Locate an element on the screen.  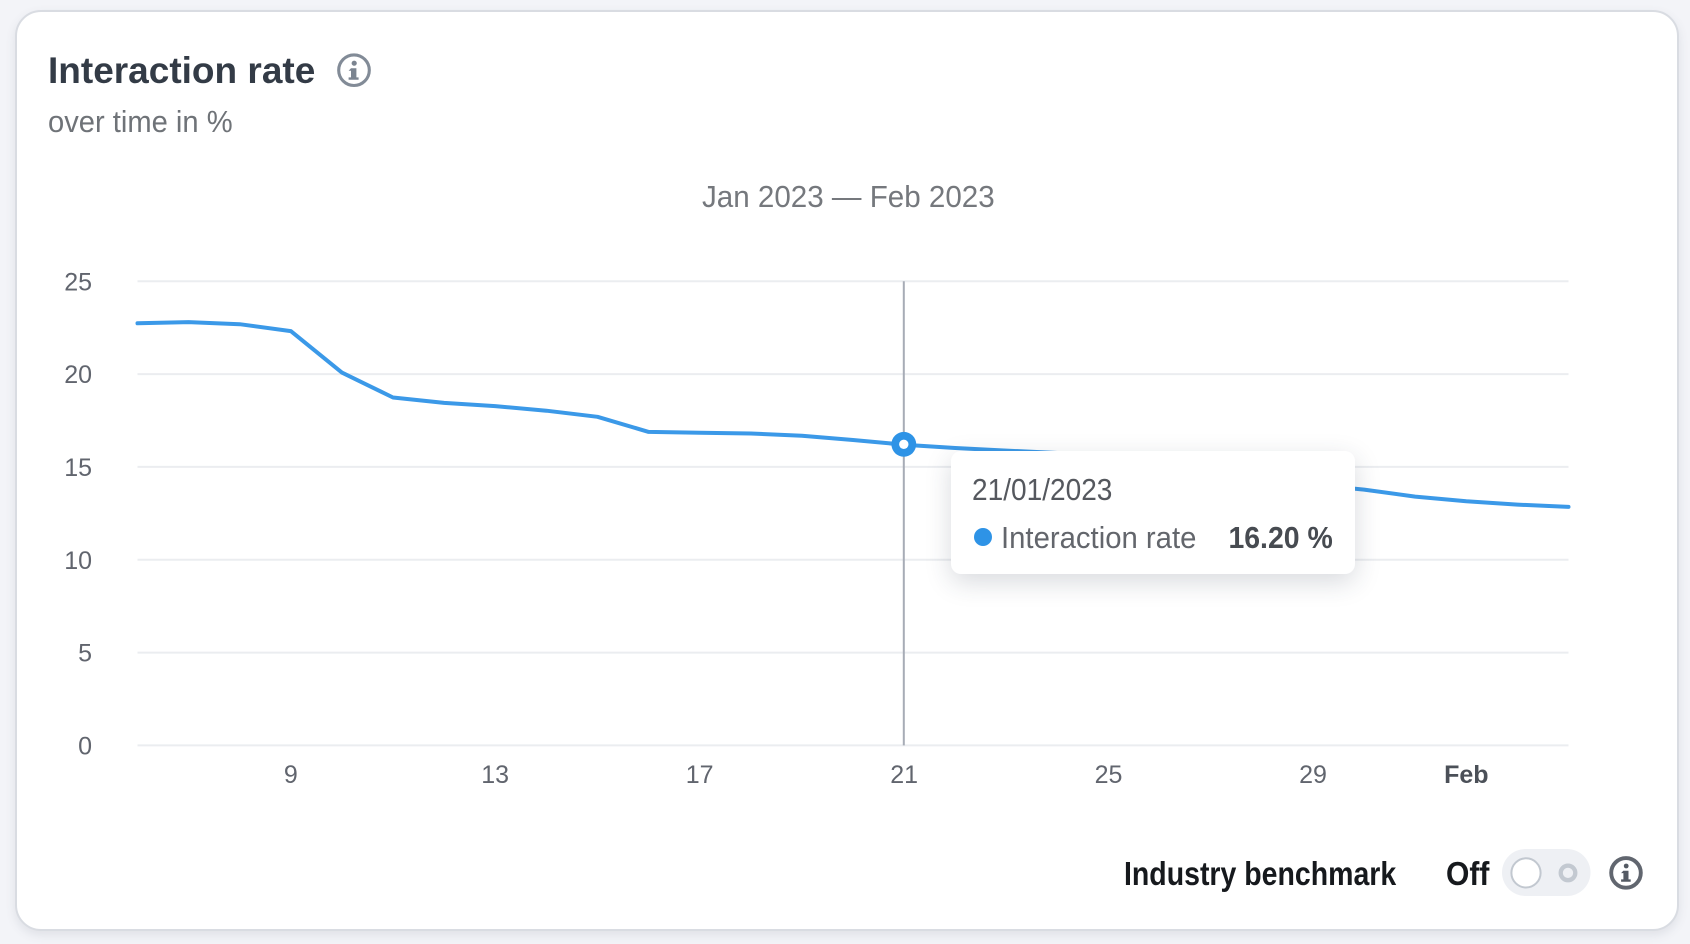
svg-text: 10 is located at coordinates (78, 561).